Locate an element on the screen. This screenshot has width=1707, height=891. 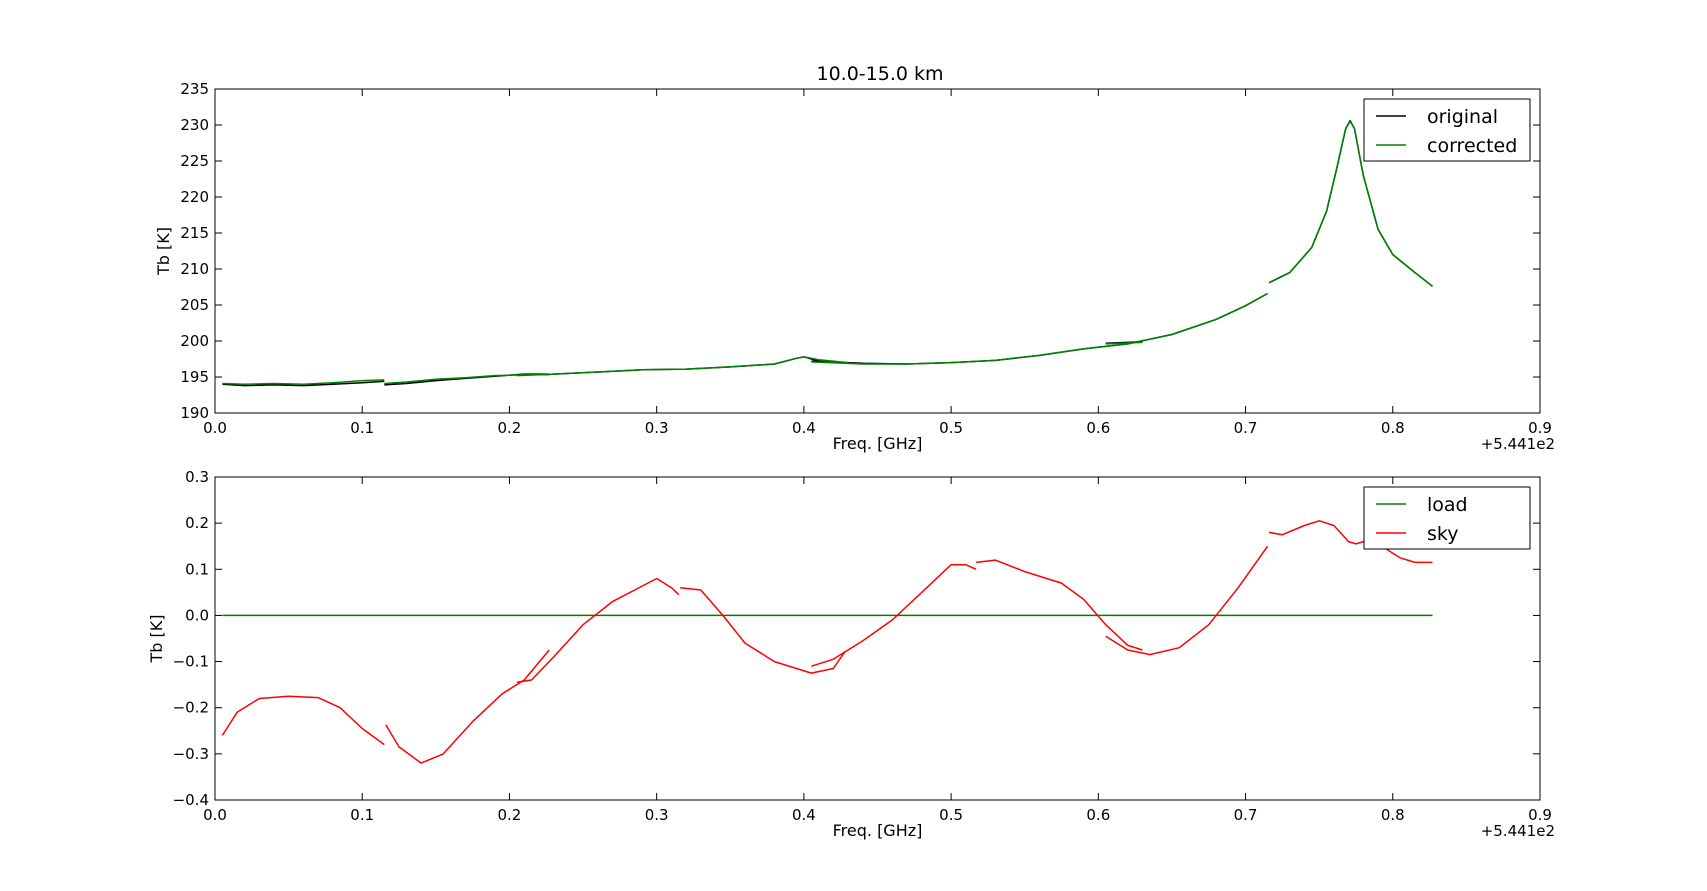
bottom-xtick-label: 0.5 is located at coordinates (951, 815).